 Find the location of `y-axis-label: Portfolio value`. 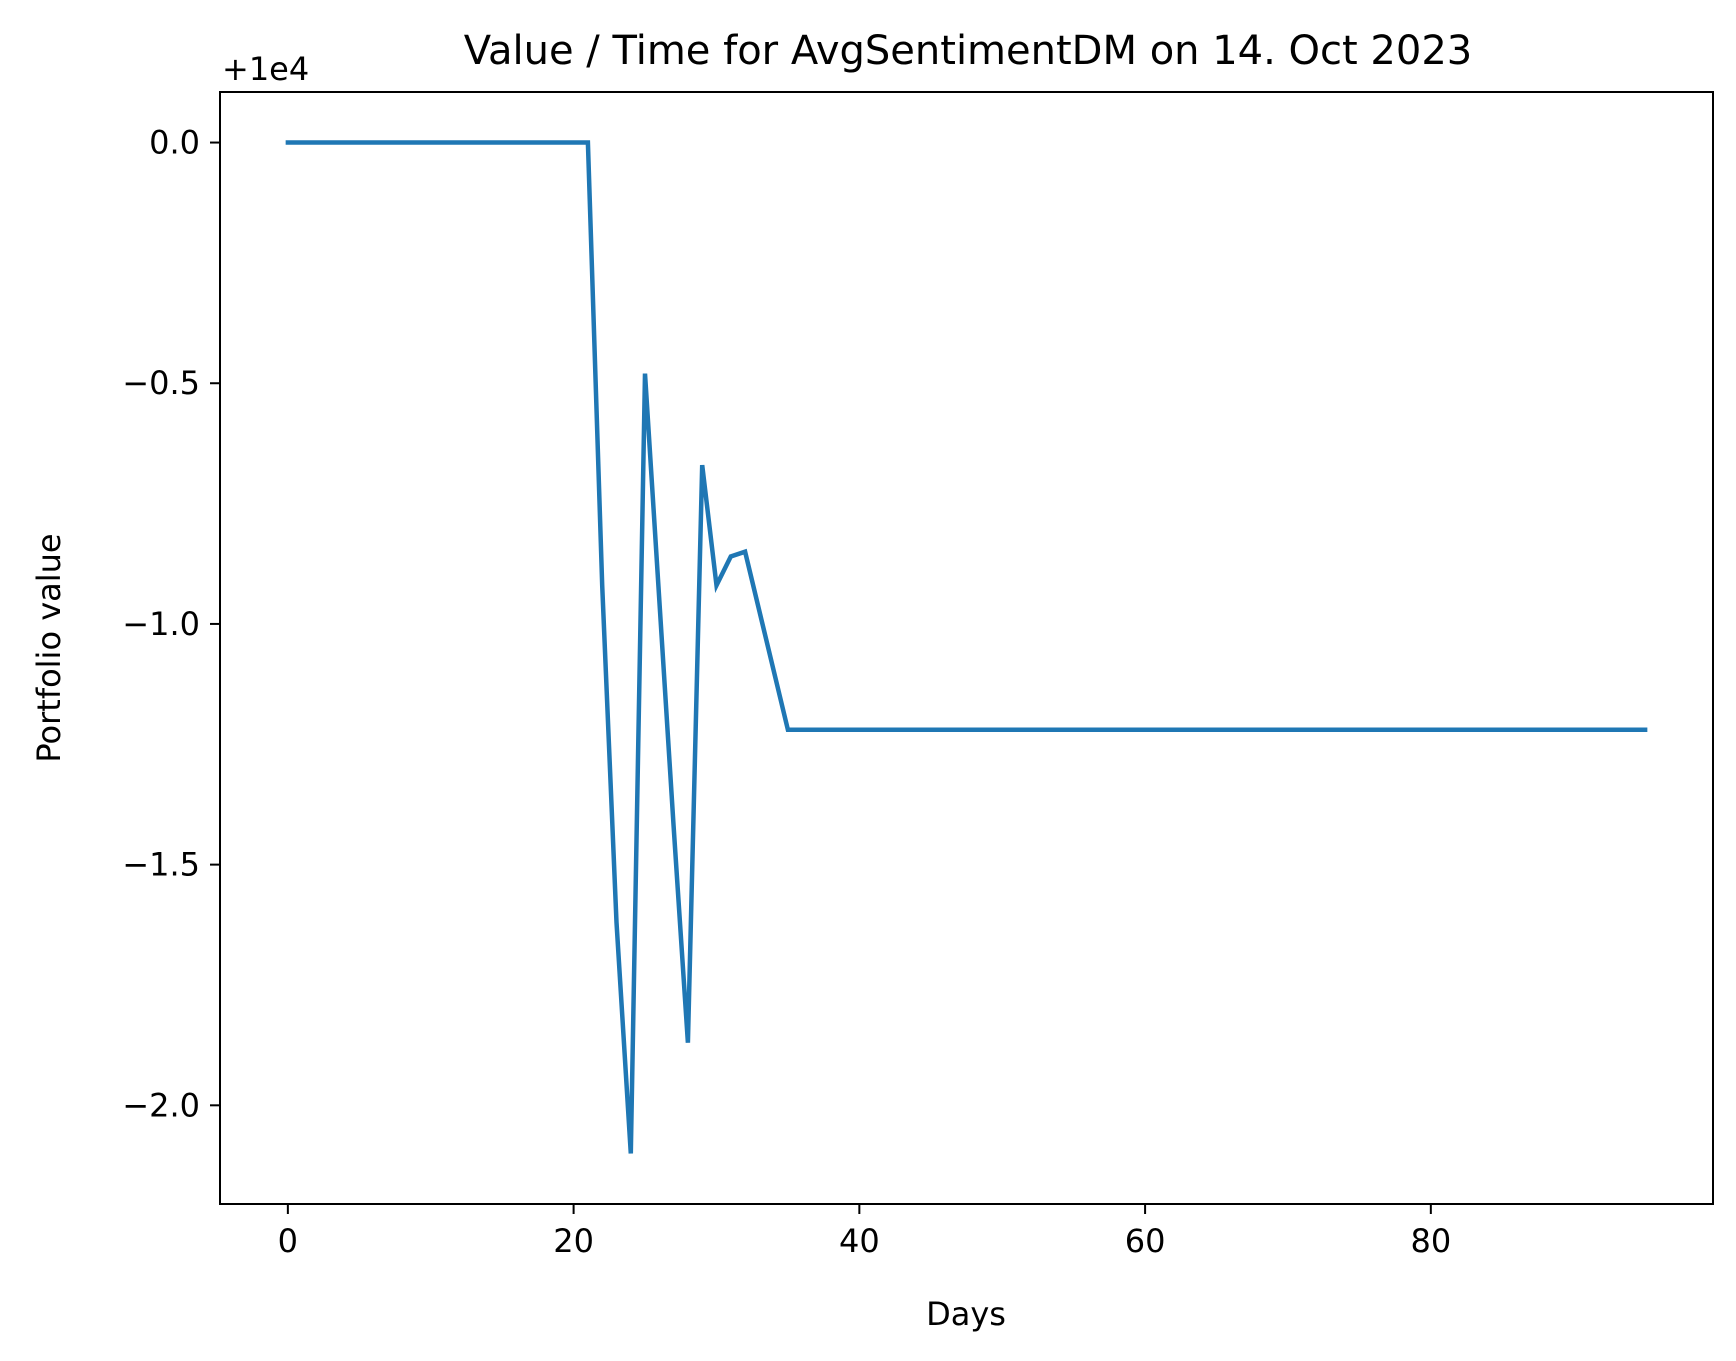

y-axis-label: Portfolio value is located at coordinates (49, 647).